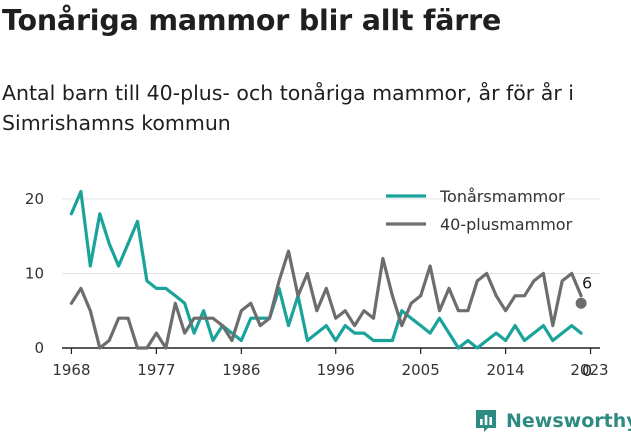  Describe the element at coordinates (486, 421) in the screenshot. I see `bar-chart-icon` at that location.